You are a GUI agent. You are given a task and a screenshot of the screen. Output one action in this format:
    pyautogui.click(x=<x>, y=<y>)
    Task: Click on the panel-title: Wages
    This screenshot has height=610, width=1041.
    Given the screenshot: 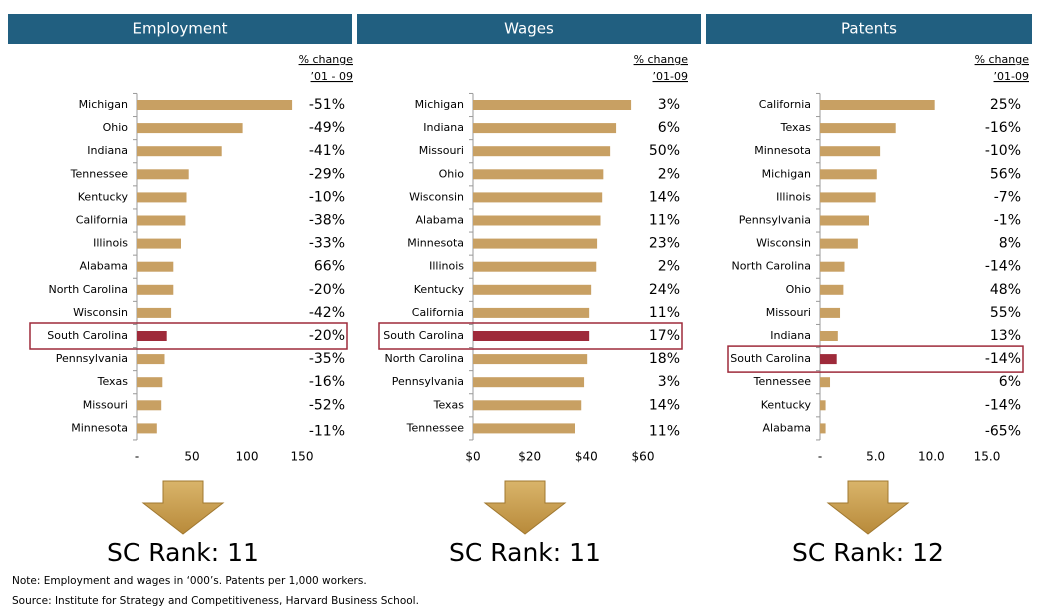 What is the action you would take?
    pyautogui.click(x=529, y=29)
    